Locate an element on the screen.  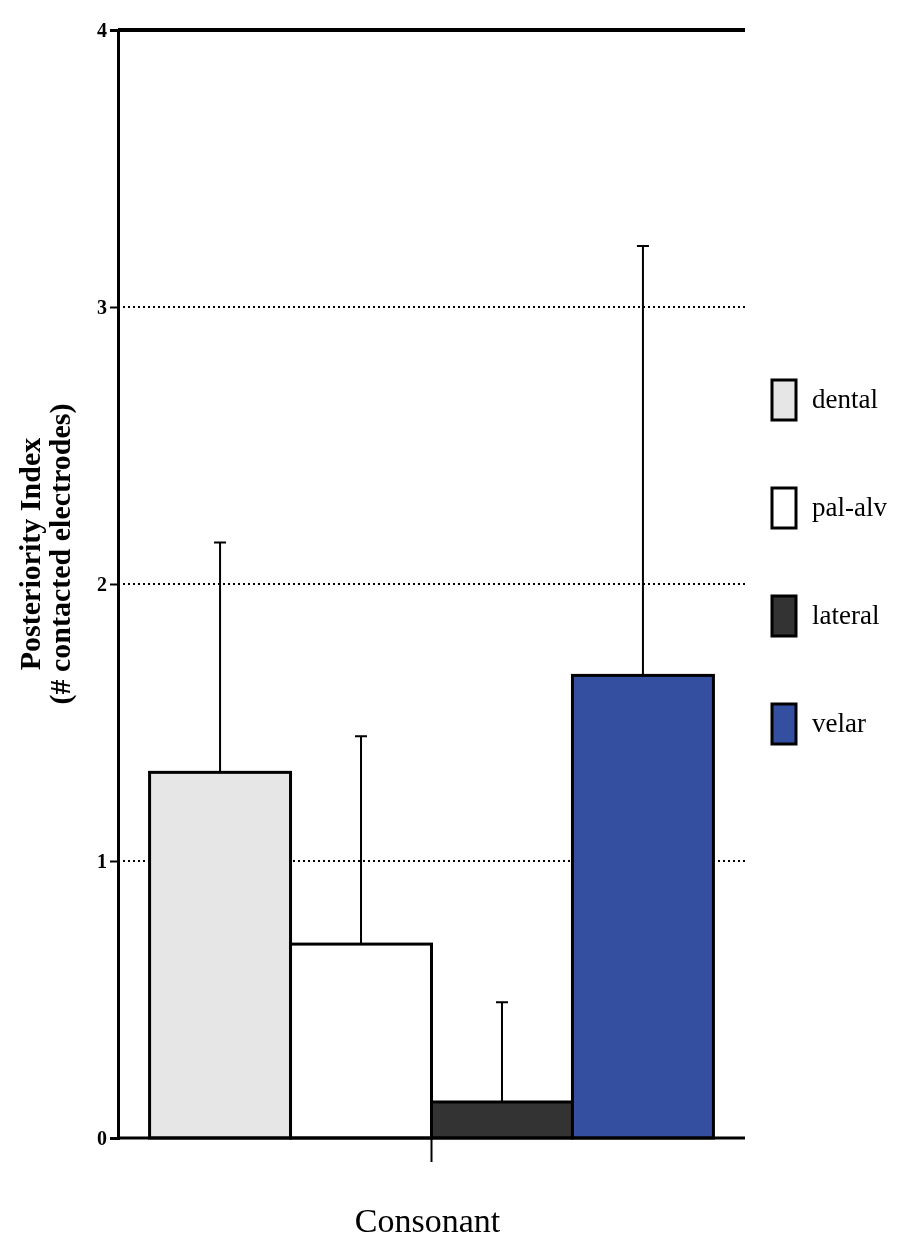
y-tick-label: 0 is located at coordinates (102, 1137).